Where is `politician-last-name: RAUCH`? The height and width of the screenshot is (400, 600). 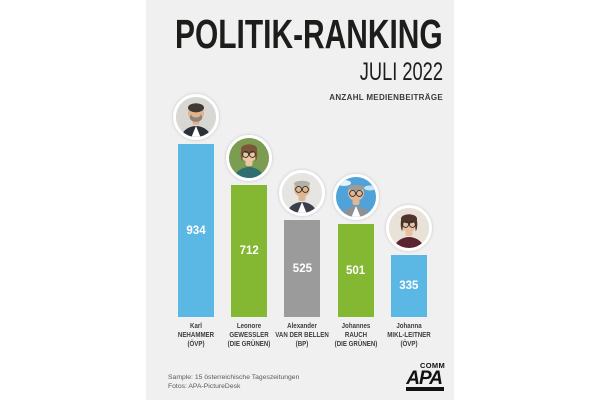 politician-last-name: RAUCH is located at coordinates (355, 334).